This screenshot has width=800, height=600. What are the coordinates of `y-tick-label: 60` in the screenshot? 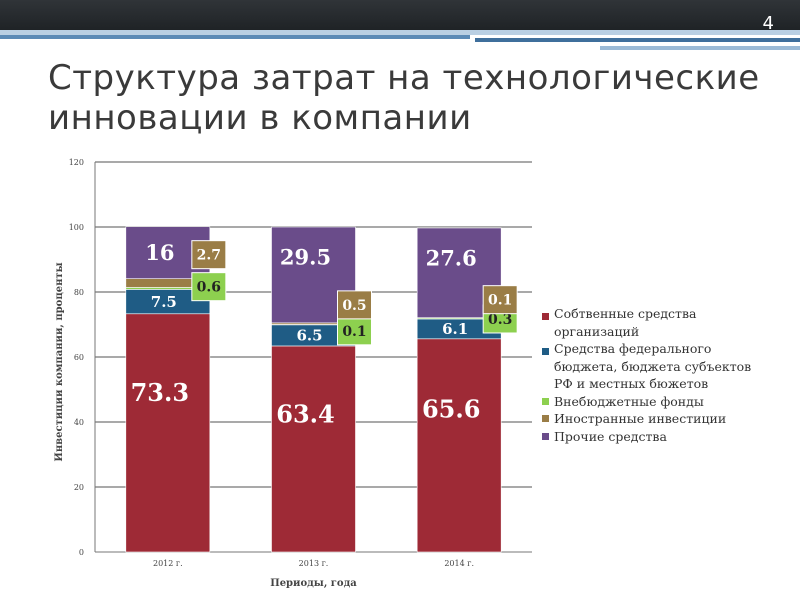 It's located at (79, 357).